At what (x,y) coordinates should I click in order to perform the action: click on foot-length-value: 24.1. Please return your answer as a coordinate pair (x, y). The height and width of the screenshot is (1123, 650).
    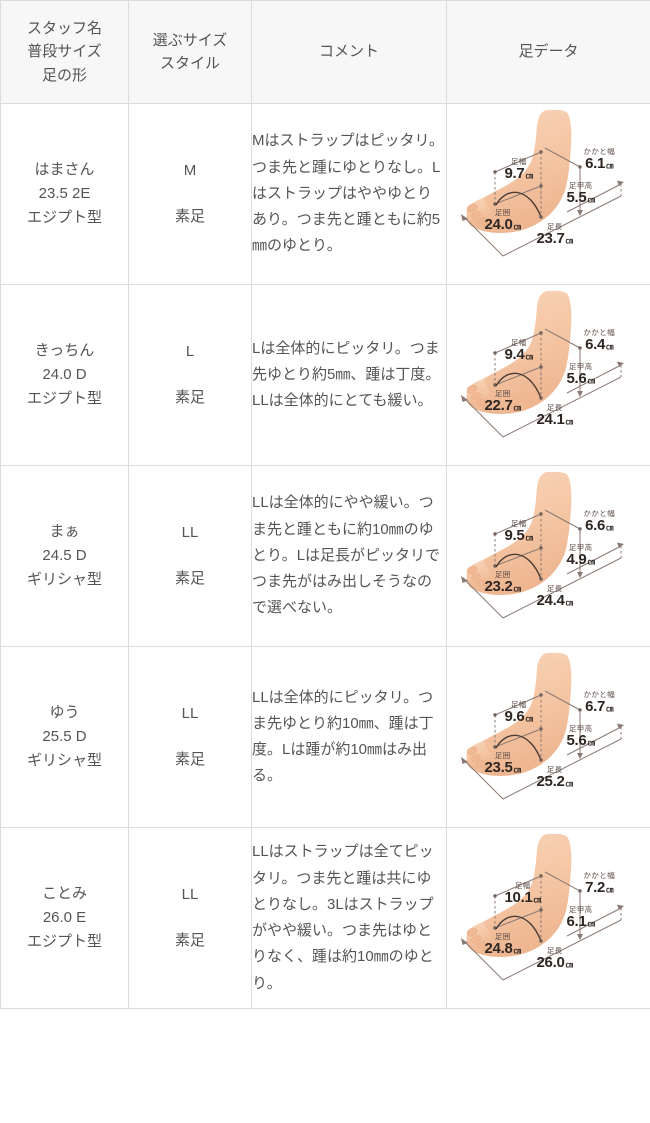
    Looking at the image, I should click on (550, 419).